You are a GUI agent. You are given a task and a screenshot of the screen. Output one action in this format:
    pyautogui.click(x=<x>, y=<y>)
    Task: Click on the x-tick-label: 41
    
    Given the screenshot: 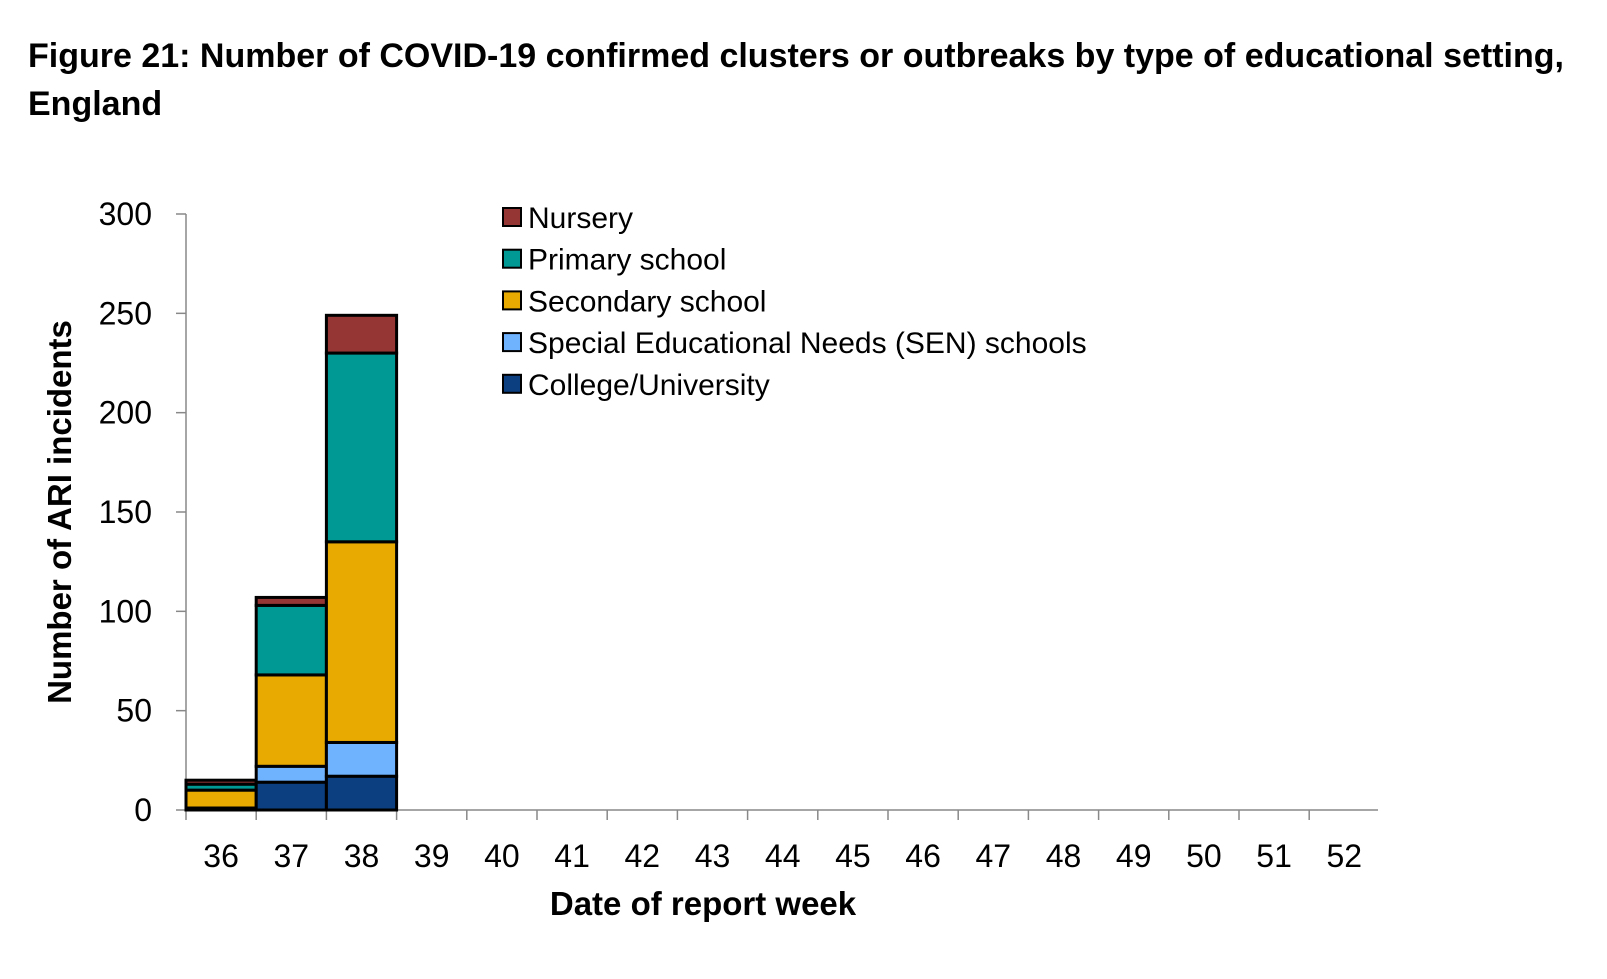 What is the action you would take?
    pyautogui.click(x=572, y=856)
    